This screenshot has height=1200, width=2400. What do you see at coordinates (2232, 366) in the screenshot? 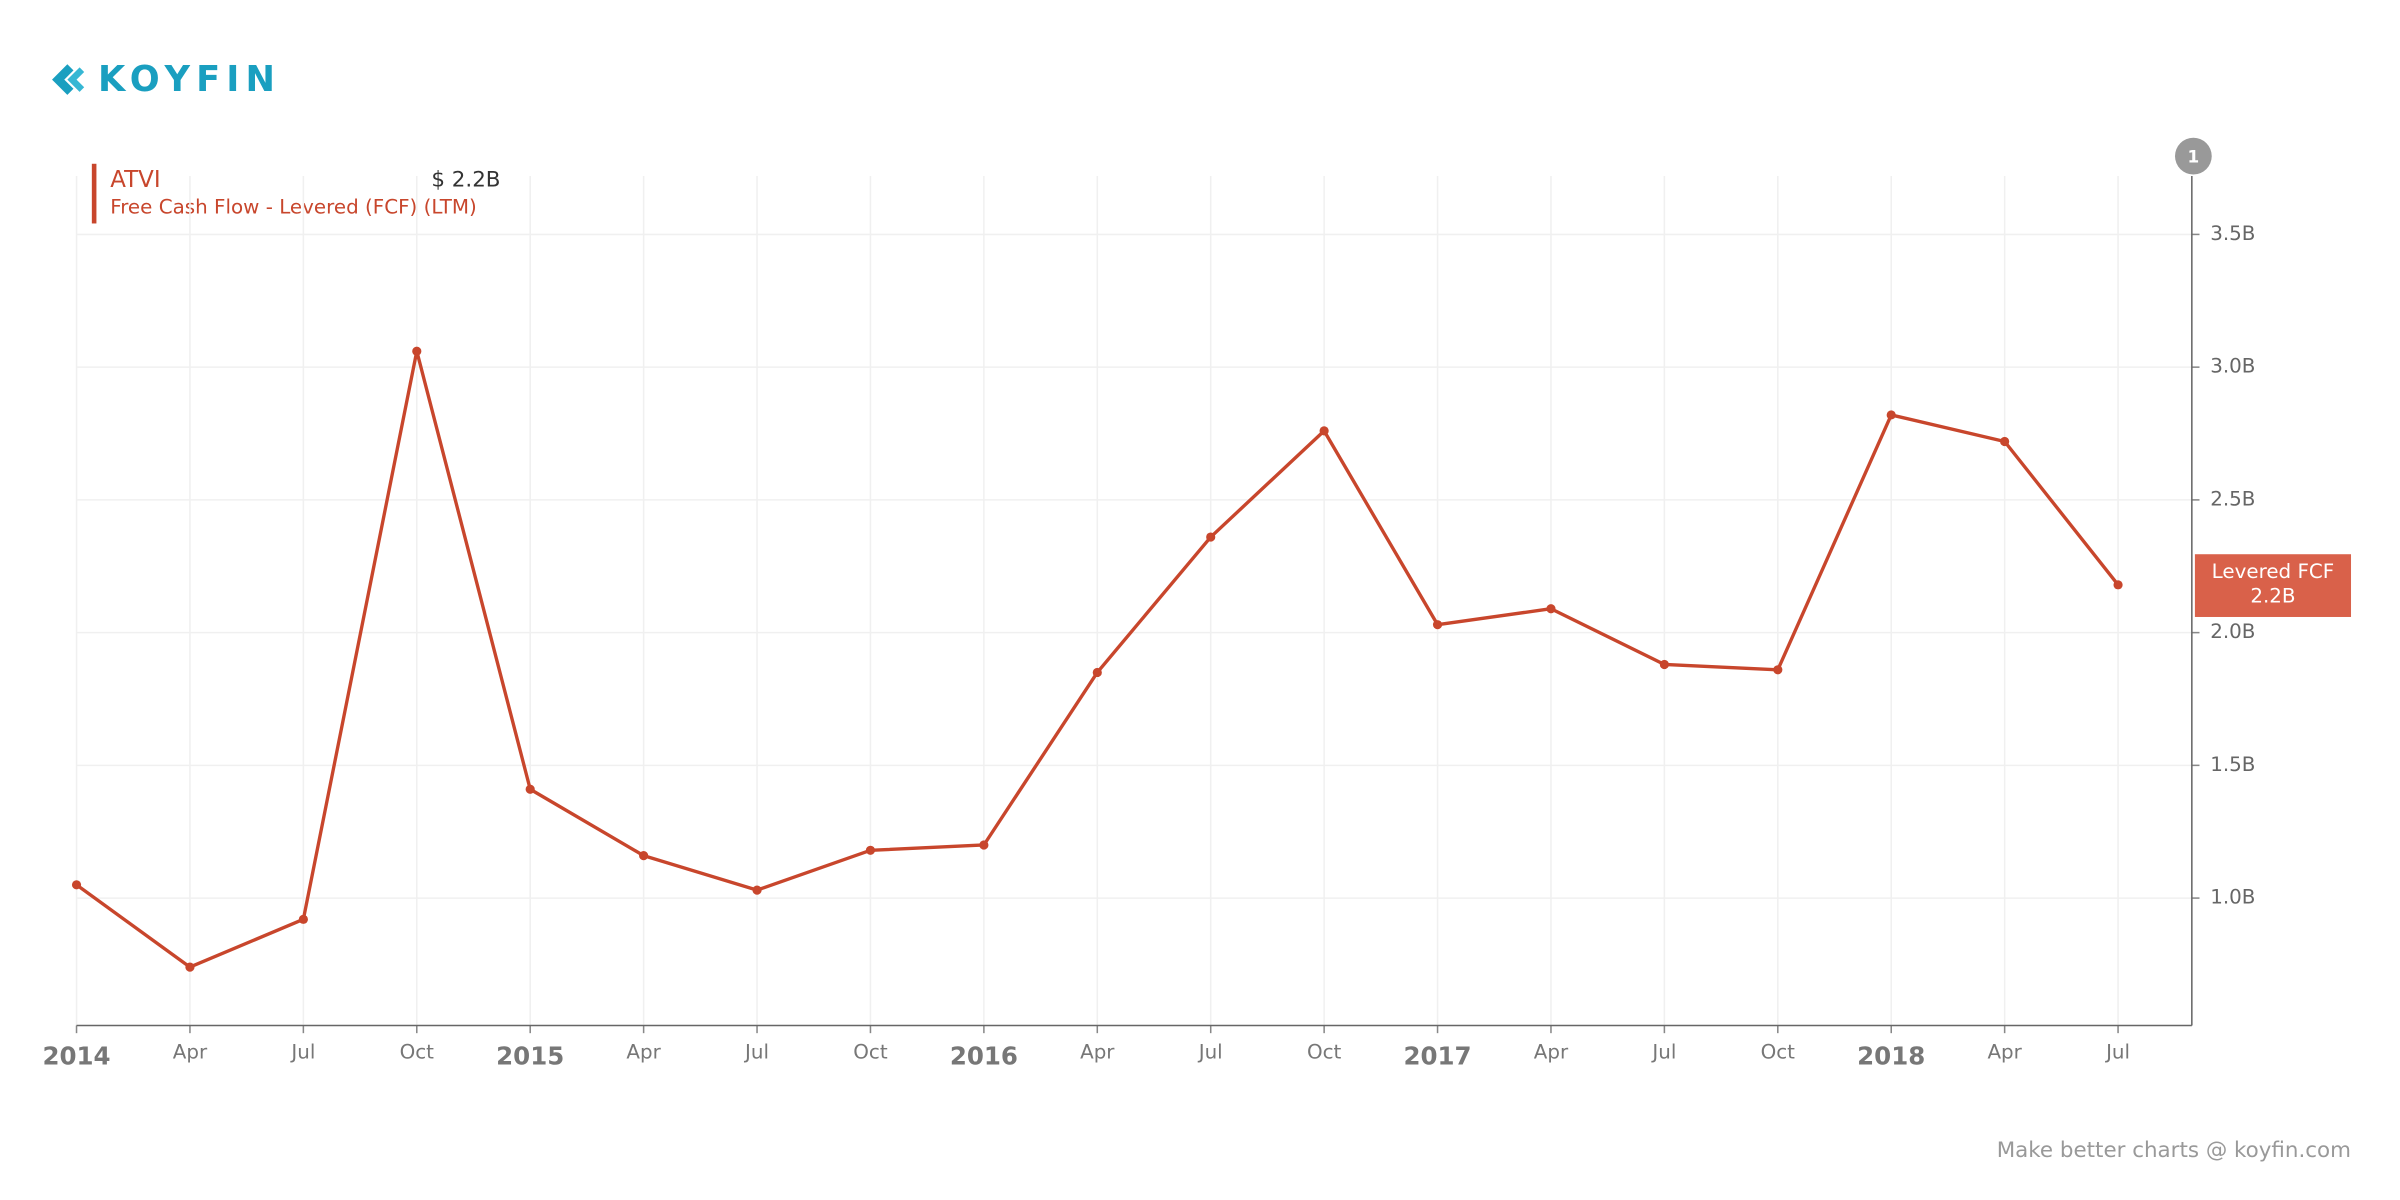
I see `y-tick-label: 3.0B` at bounding box center [2232, 366].